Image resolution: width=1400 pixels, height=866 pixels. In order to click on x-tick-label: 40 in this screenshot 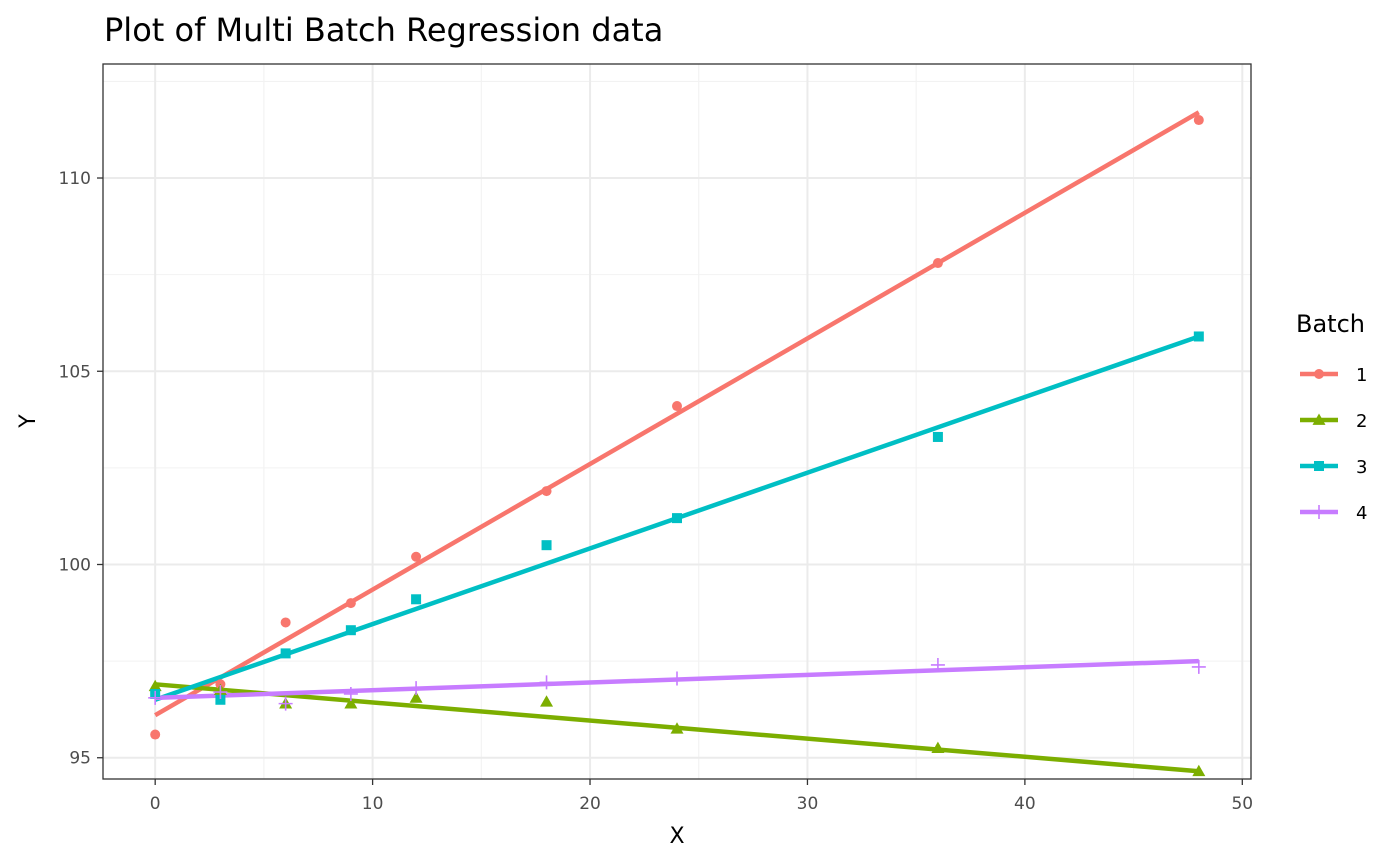, I will do `click(1025, 804)`.